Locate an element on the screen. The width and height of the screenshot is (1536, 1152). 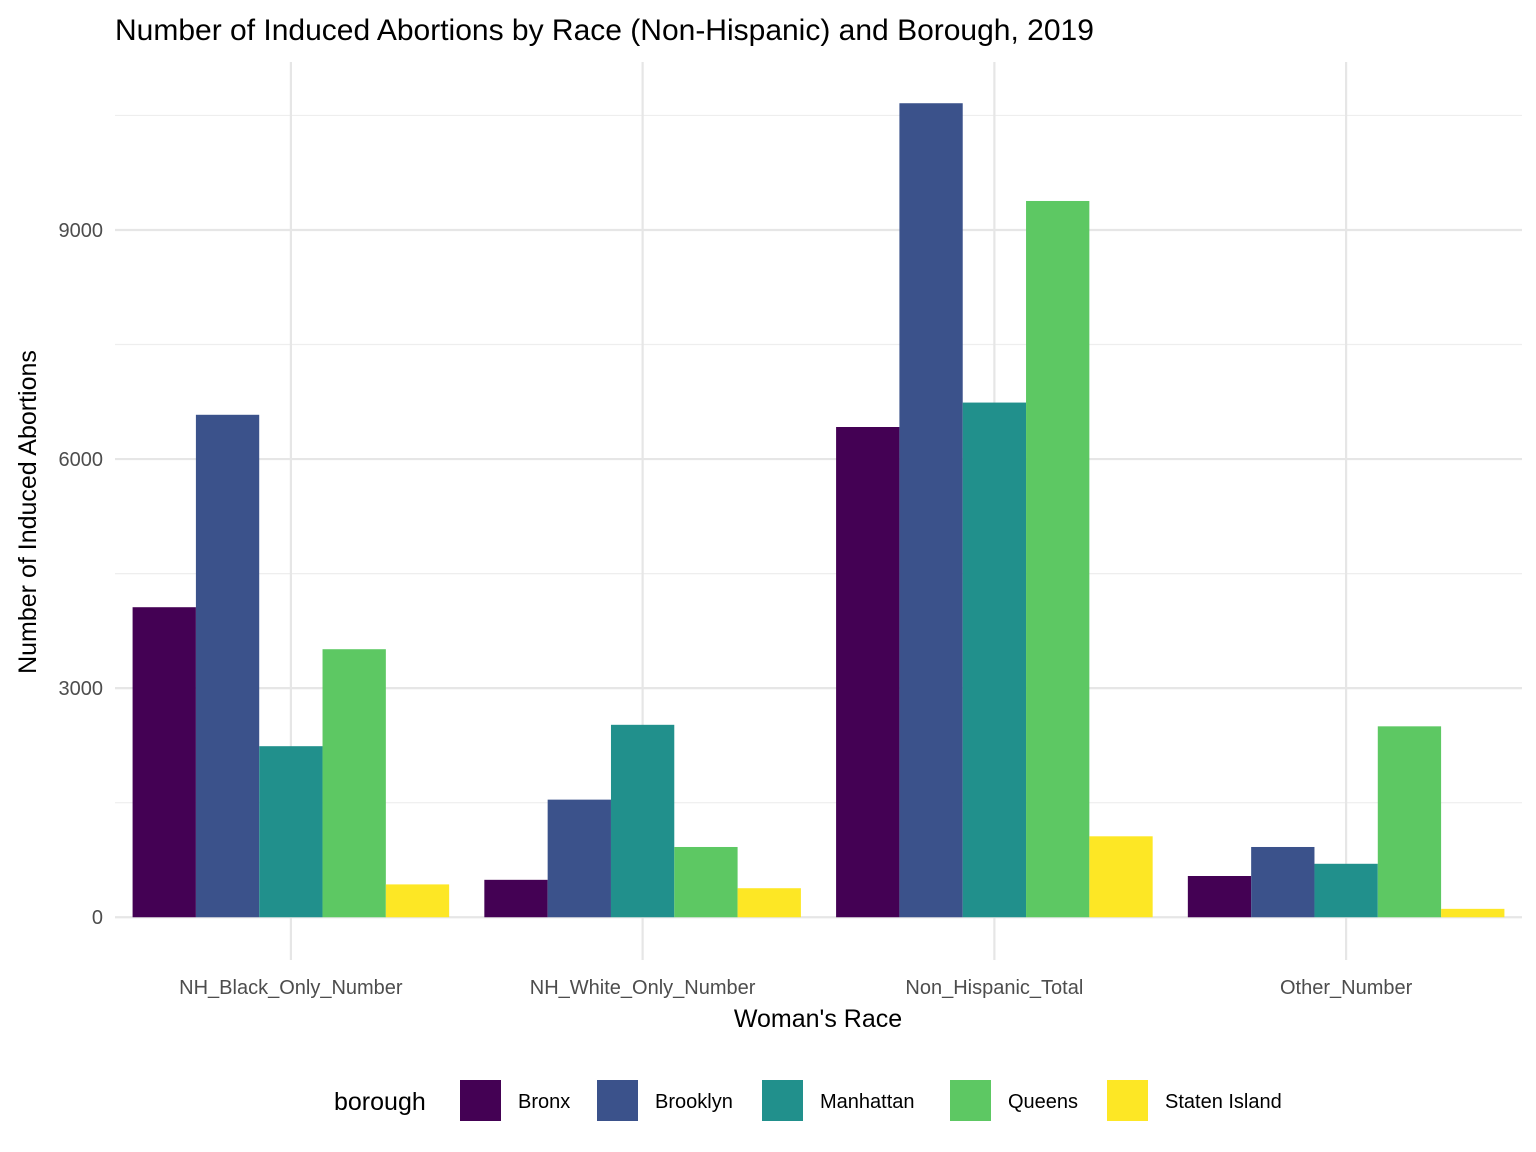
x-tick-label: NH_White_Only_Number is located at coordinates (643, 988).